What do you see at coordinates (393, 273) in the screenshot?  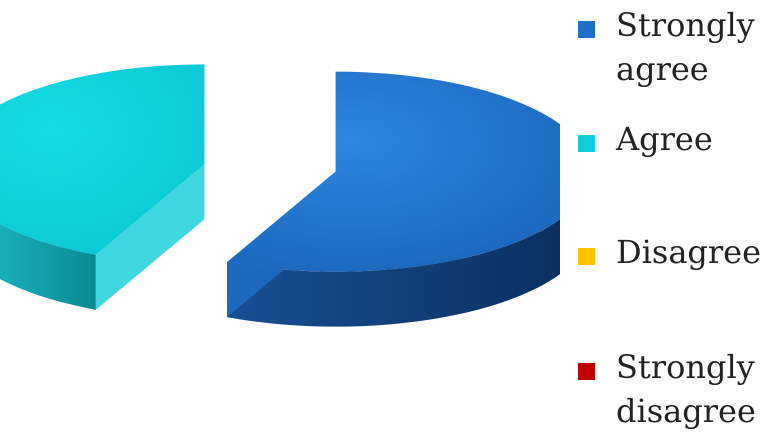 I see `pie-slice-side-strongly-agree` at bounding box center [393, 273].